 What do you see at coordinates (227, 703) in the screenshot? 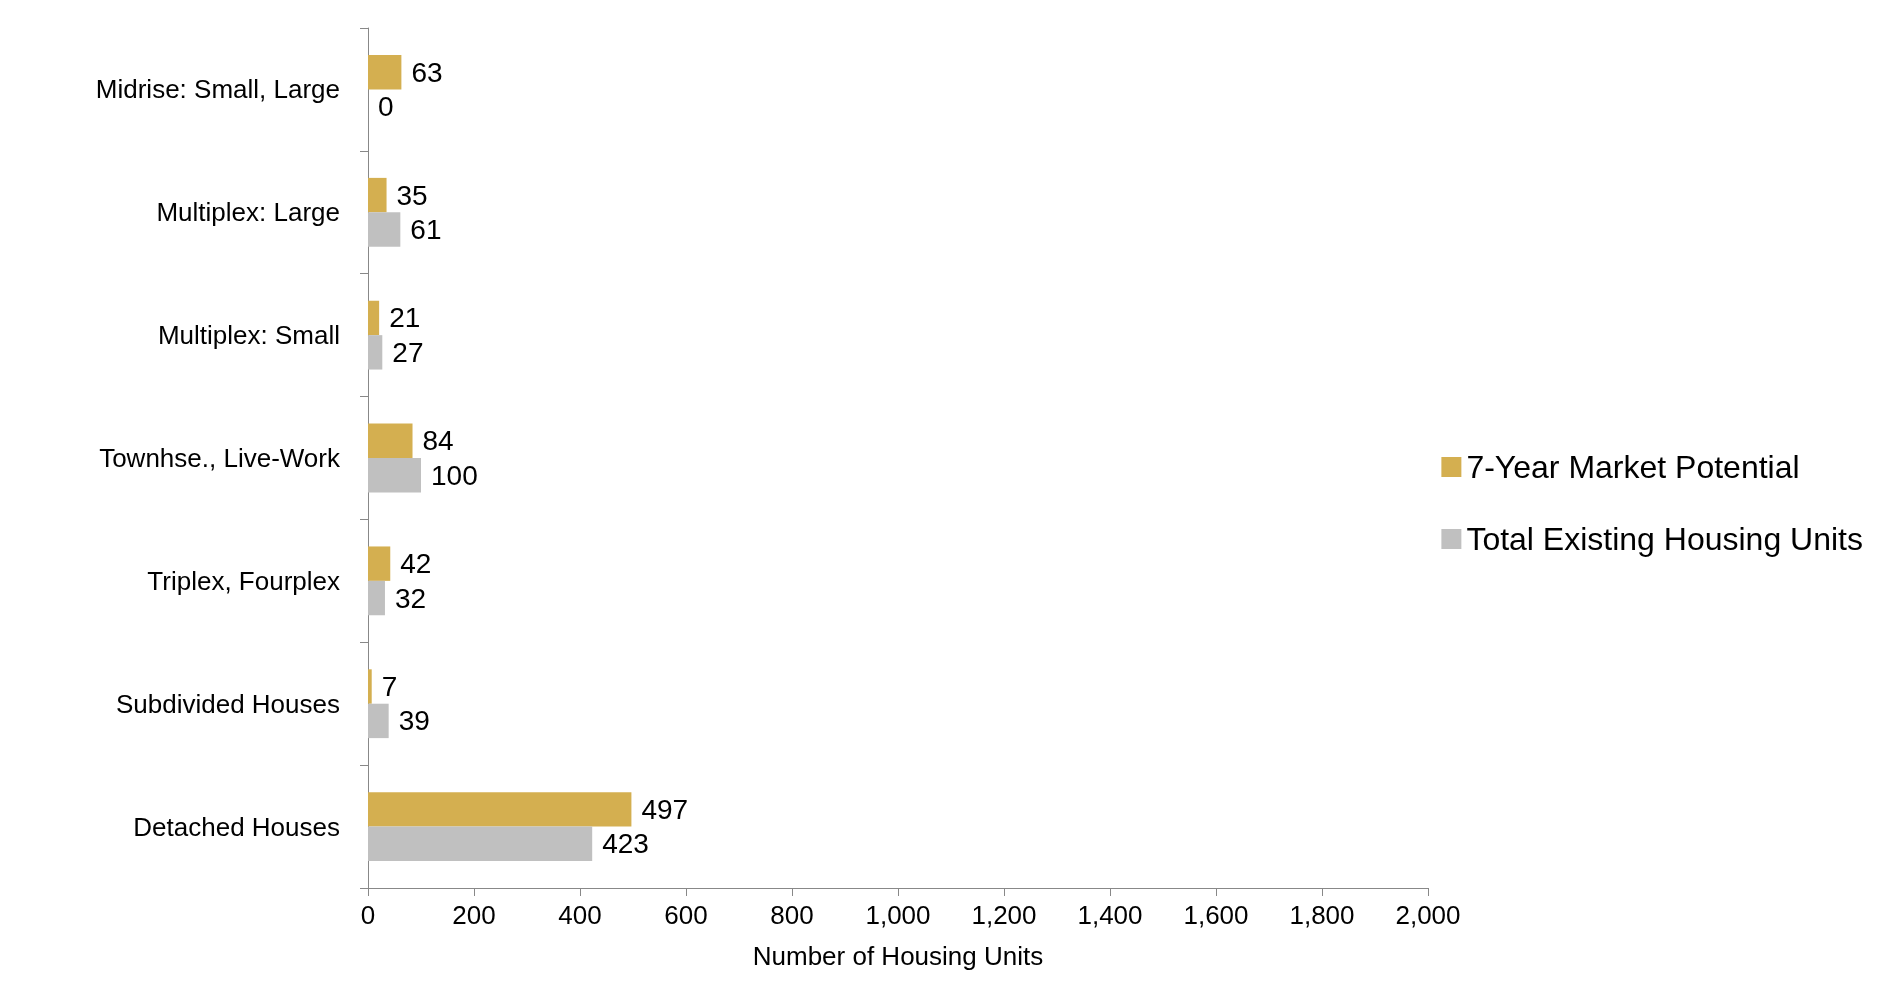
I see `y-tick-label: Subdivided Houses` at bounding box center [227, 703].